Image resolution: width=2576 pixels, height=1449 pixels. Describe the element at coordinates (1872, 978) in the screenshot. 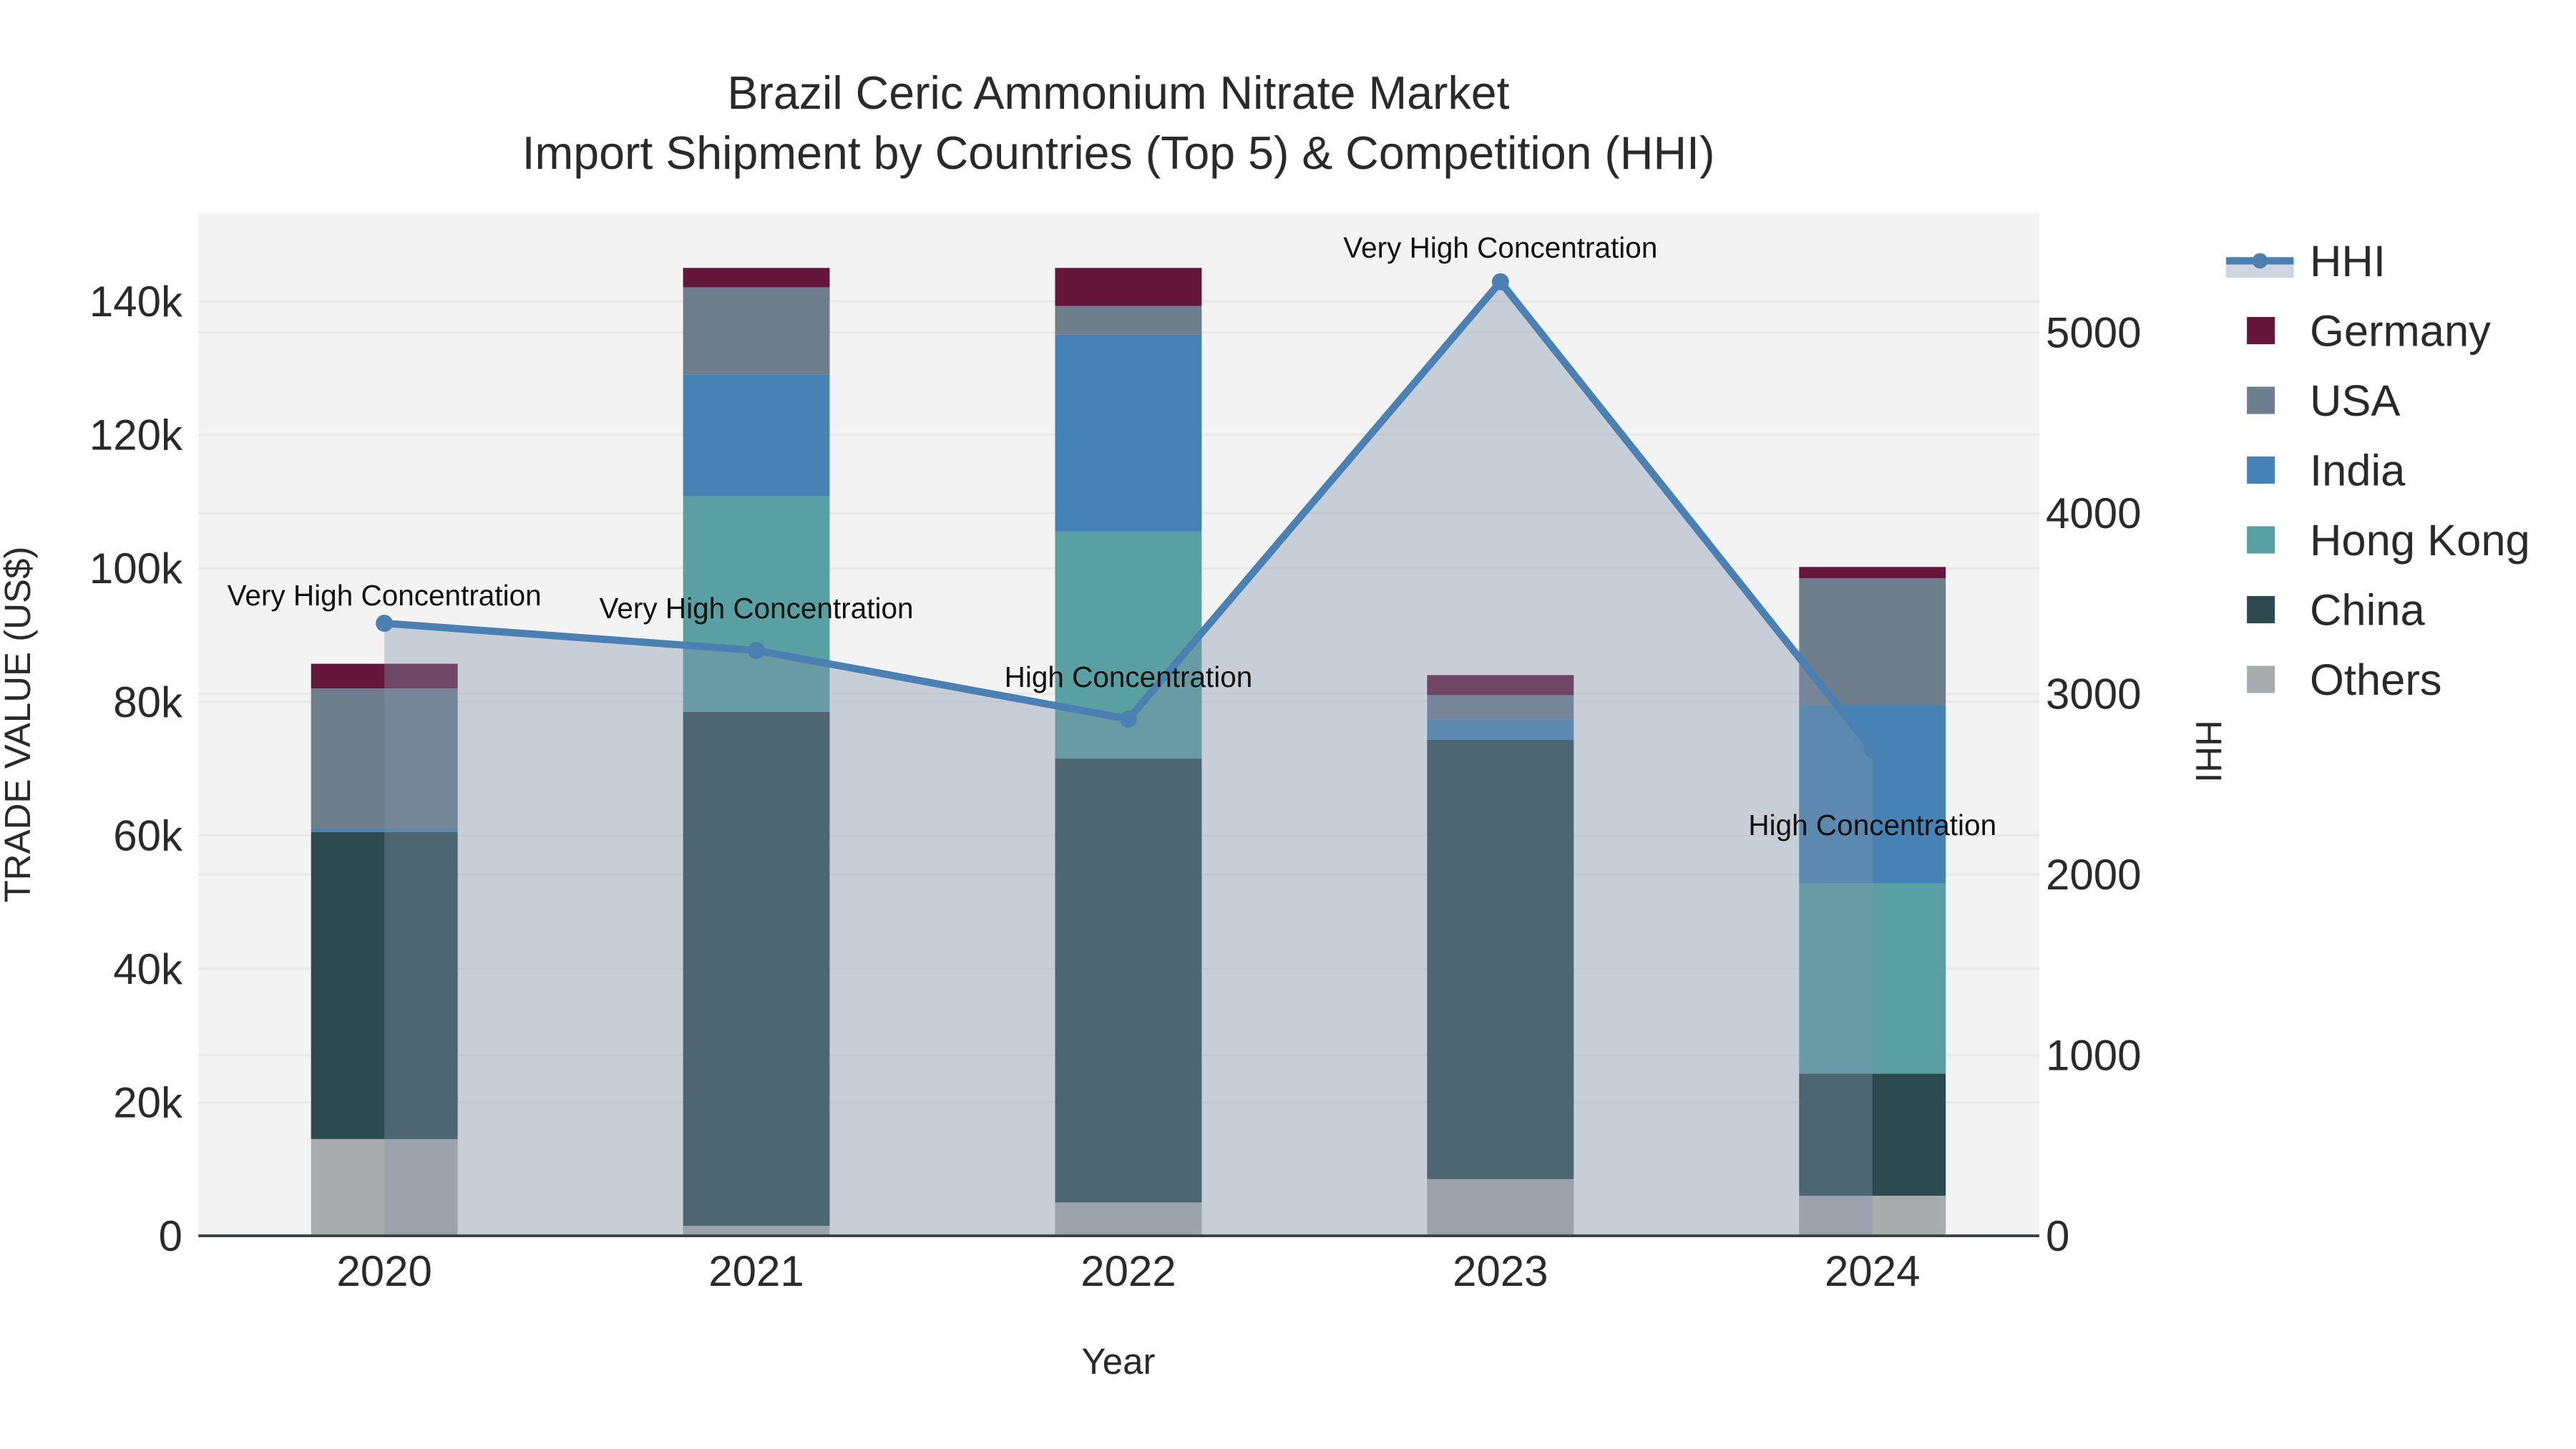

I see `bar-segment-2024-hong-kong` at that location.